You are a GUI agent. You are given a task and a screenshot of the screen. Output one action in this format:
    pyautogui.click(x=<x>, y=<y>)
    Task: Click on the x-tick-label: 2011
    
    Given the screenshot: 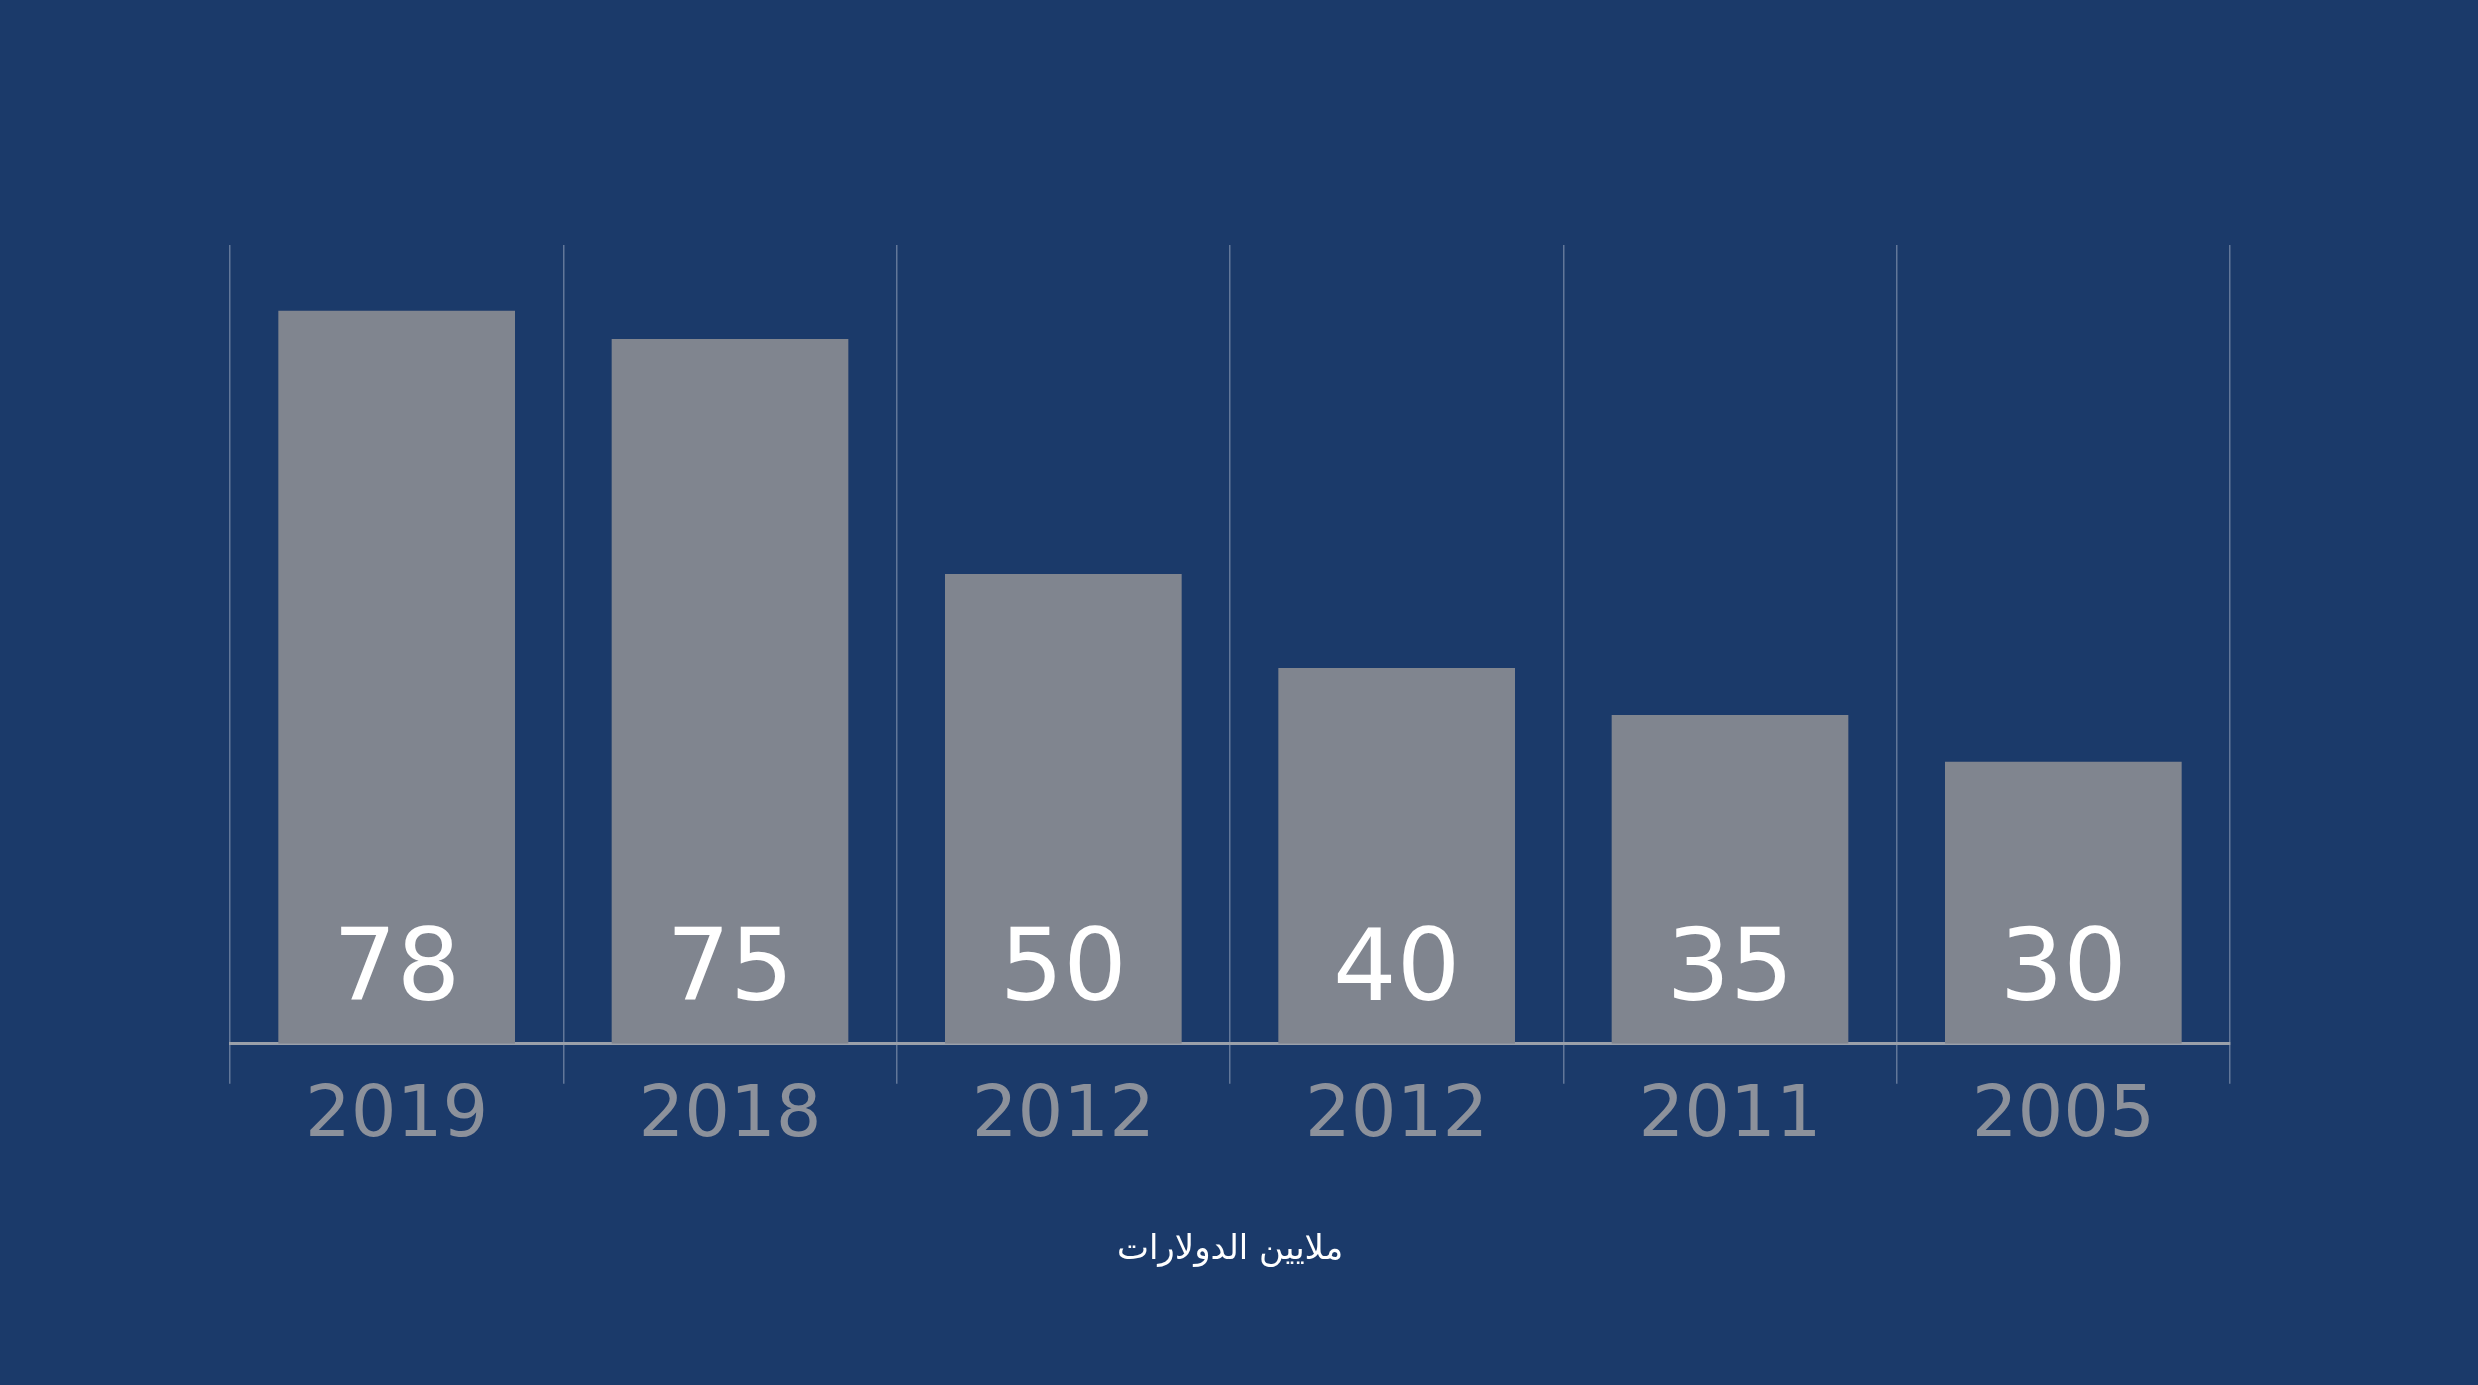 What is the action you would take?
    pyautogui.click(x=1730, y=1110)
    